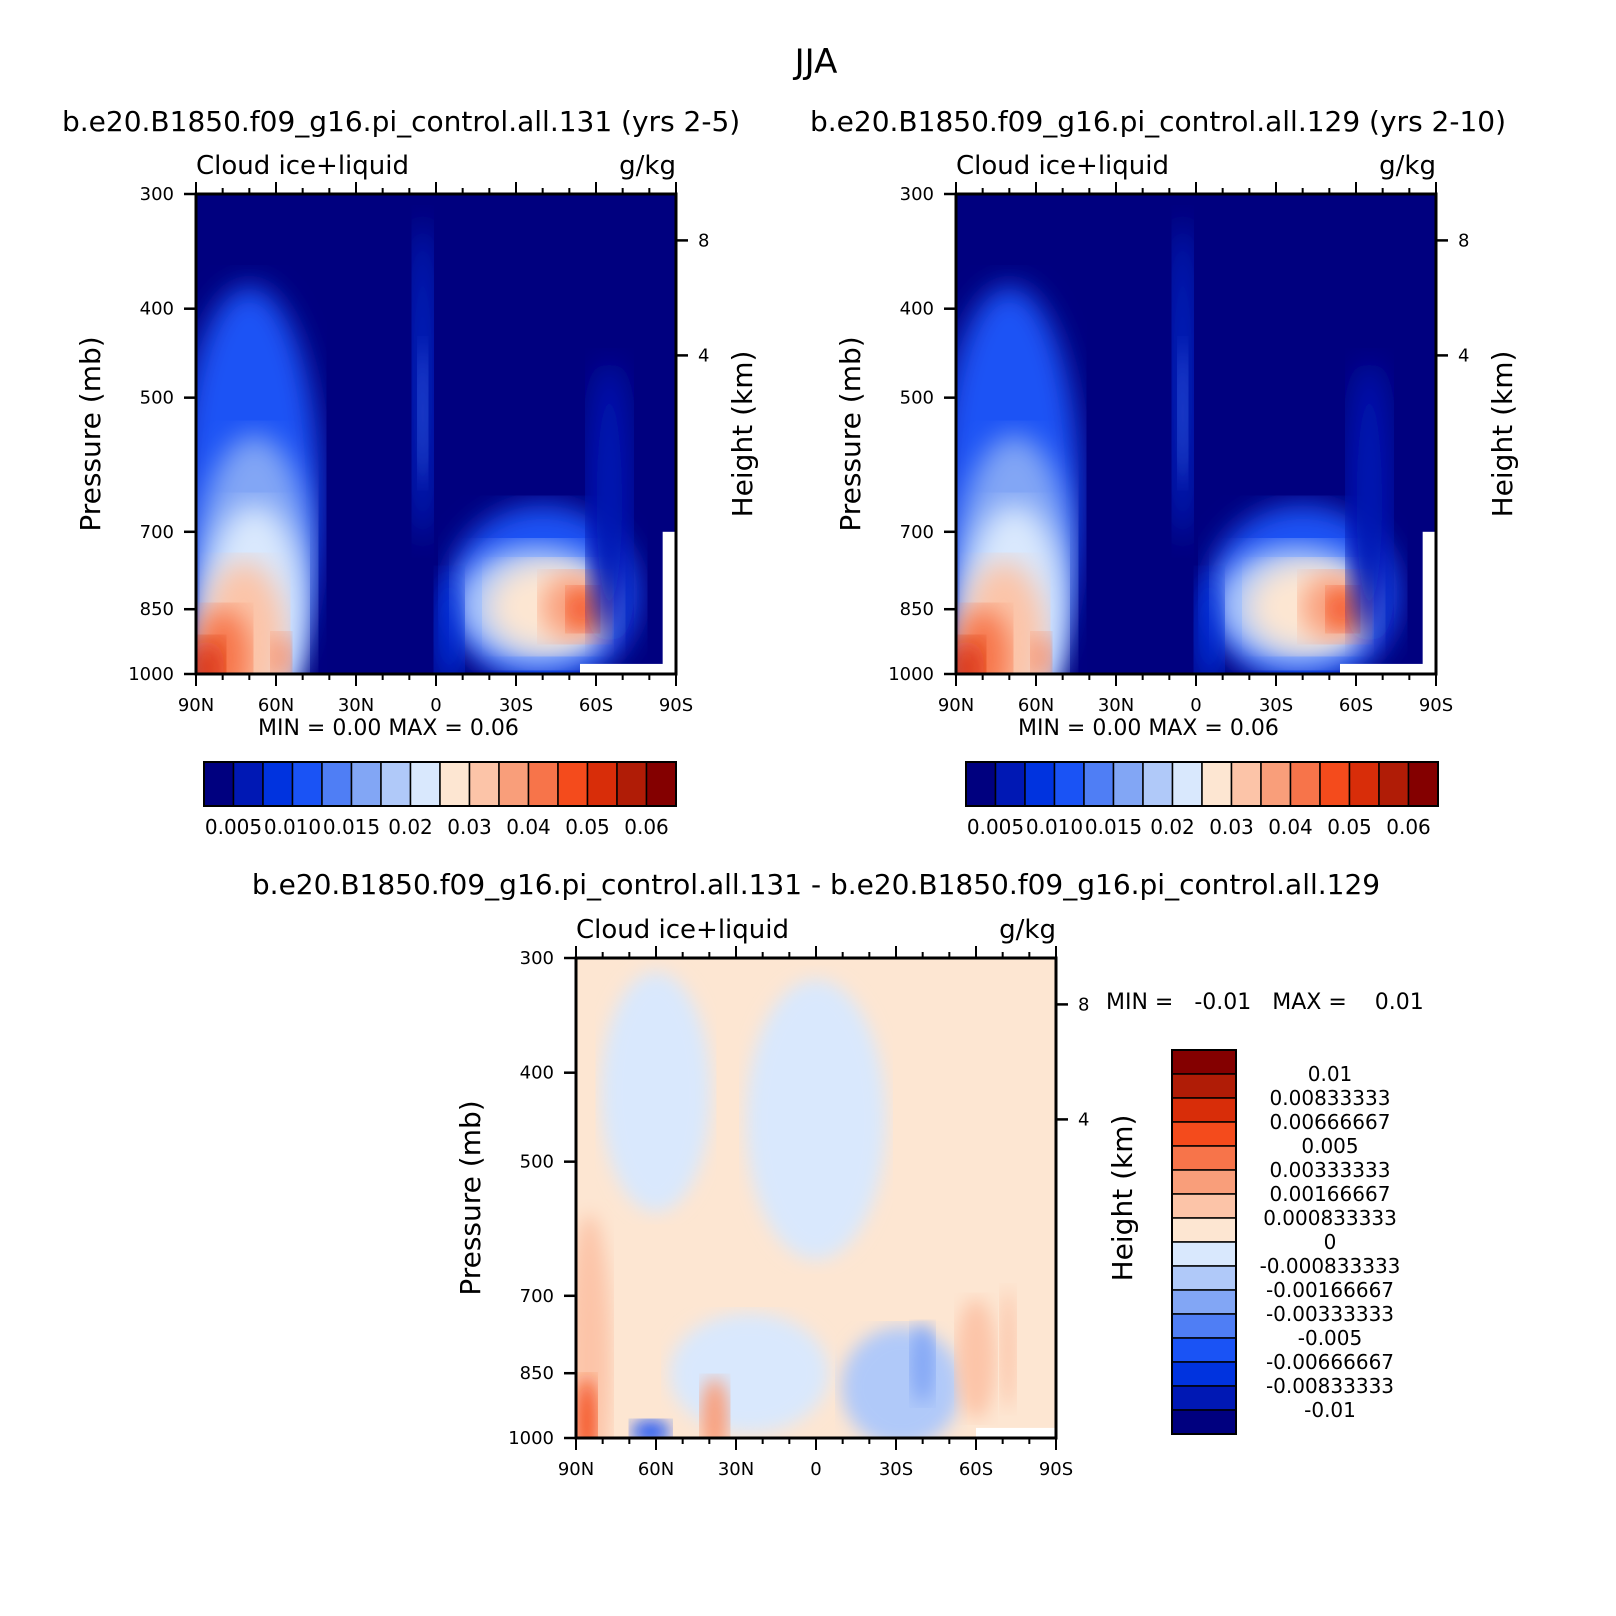 Image resolution: width=1616 pixels, height=1616 pixels. What do you see at coordinates (646, 827) in the screenshot?
I see `colorbar-label: 0.06` at bounding box center [646, 827].